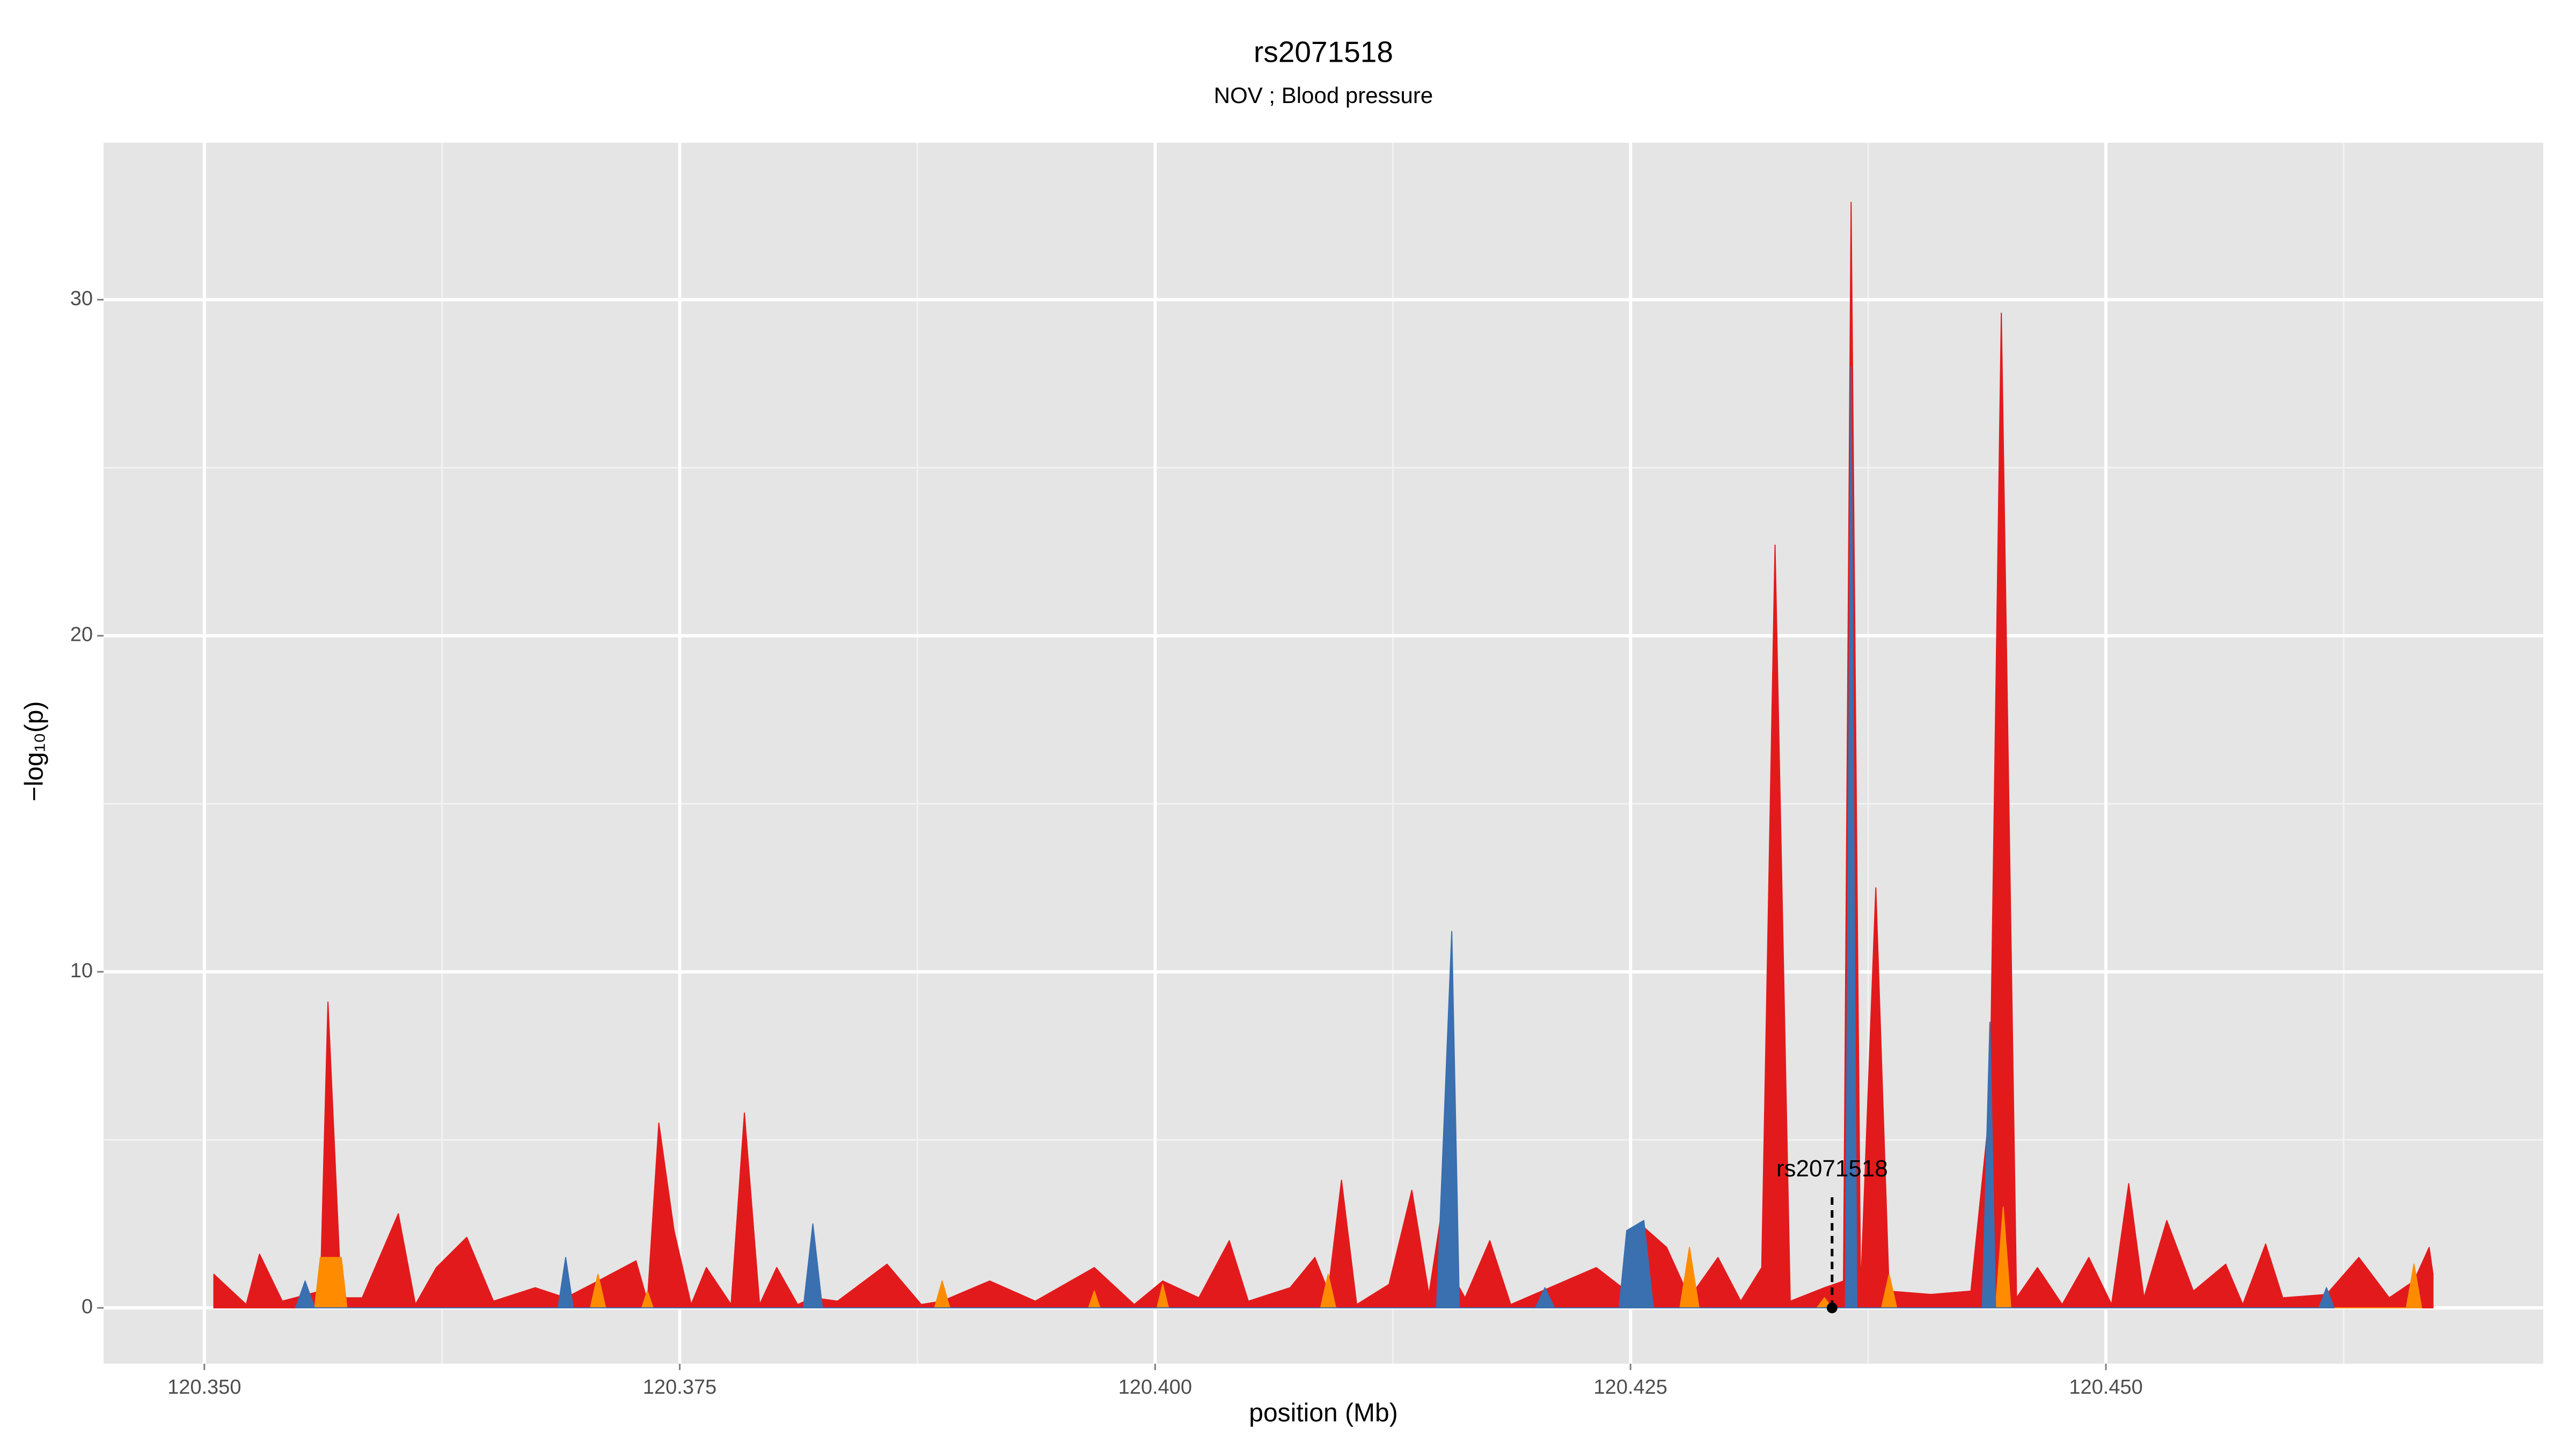  What do you see at coordinates (1323, 95) in the screenshot?
I see `chart-subtitle: NOV ; Blood pressure` at bounding box center [1323, 95].